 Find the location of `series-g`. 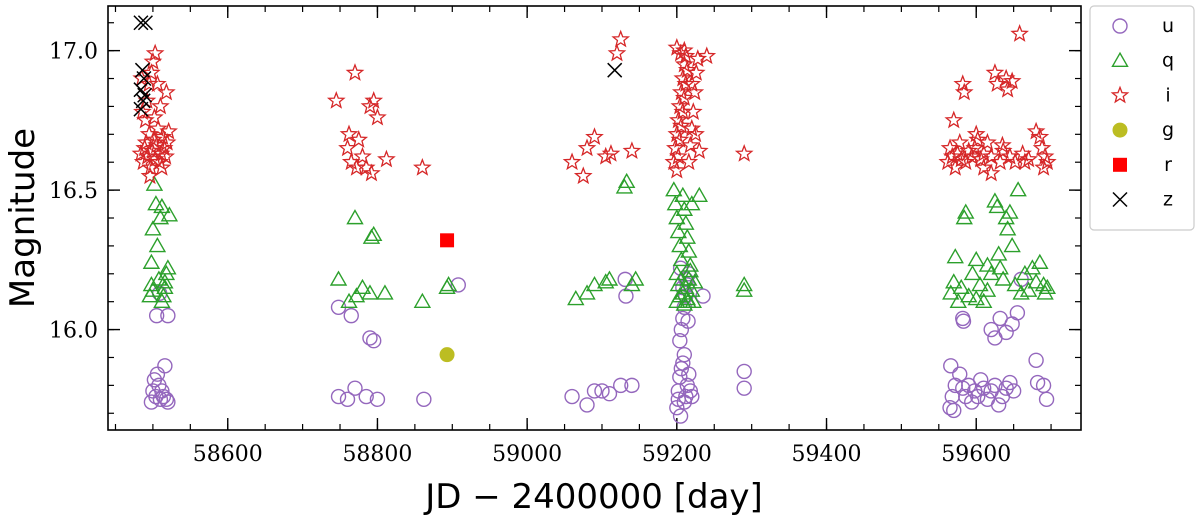

series-g is located at coordinates (447, 355).